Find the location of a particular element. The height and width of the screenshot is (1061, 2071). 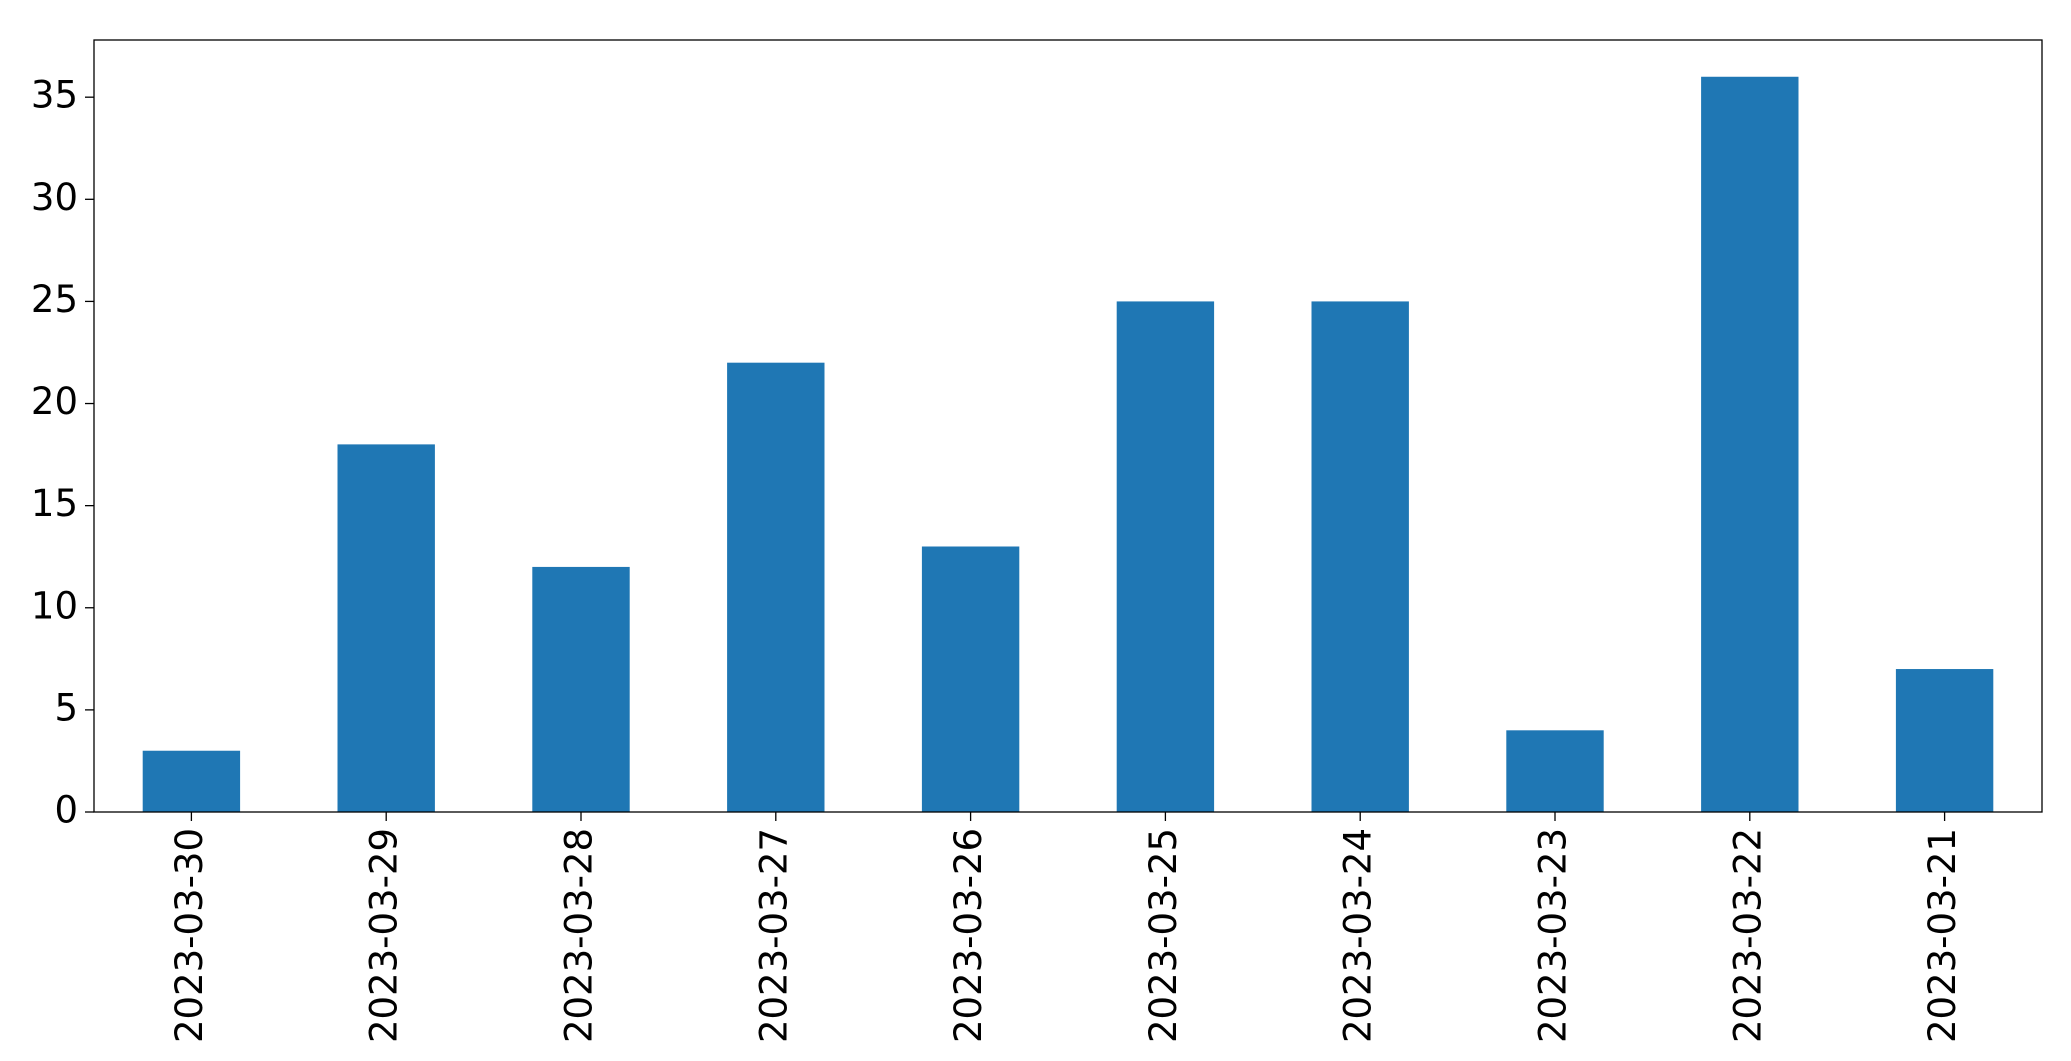

x-tick-label: 2023-03-27 is located at coordinates (773, 935).